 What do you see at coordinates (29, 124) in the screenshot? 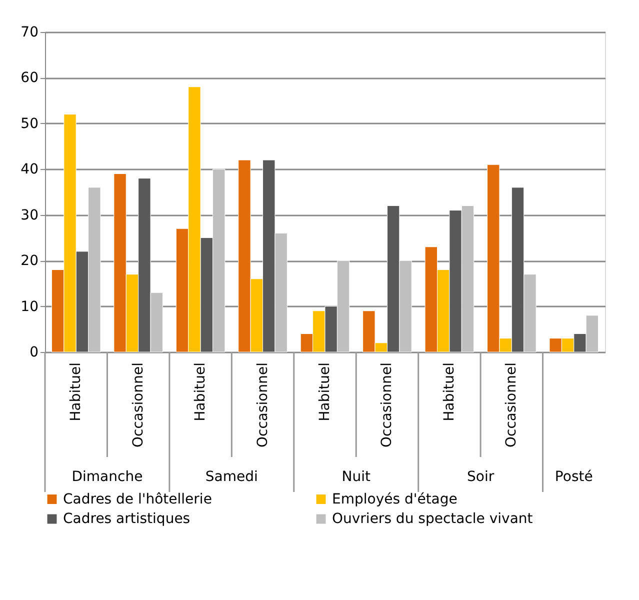
I see `y-tick-label: 50` at bounding box center [29, 124].